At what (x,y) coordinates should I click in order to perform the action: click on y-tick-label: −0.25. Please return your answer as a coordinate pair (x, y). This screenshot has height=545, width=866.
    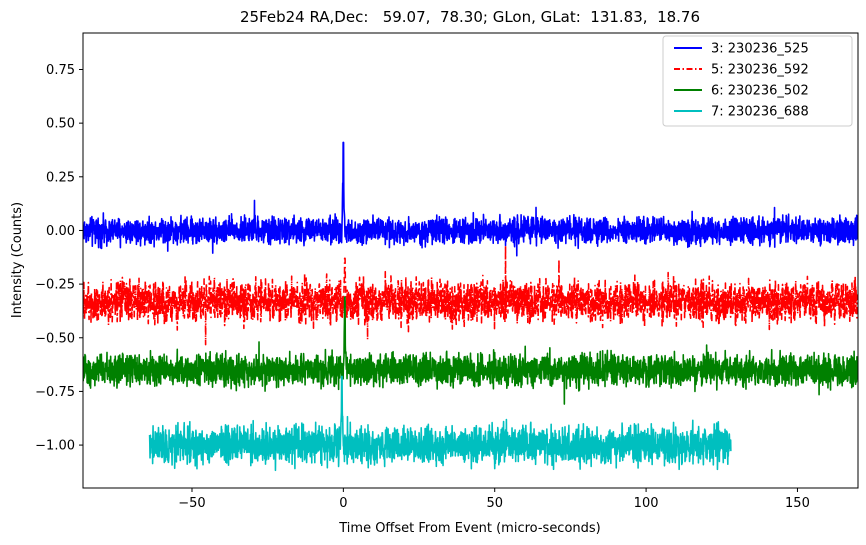
    Looking at the image, I should click on (55, 285).